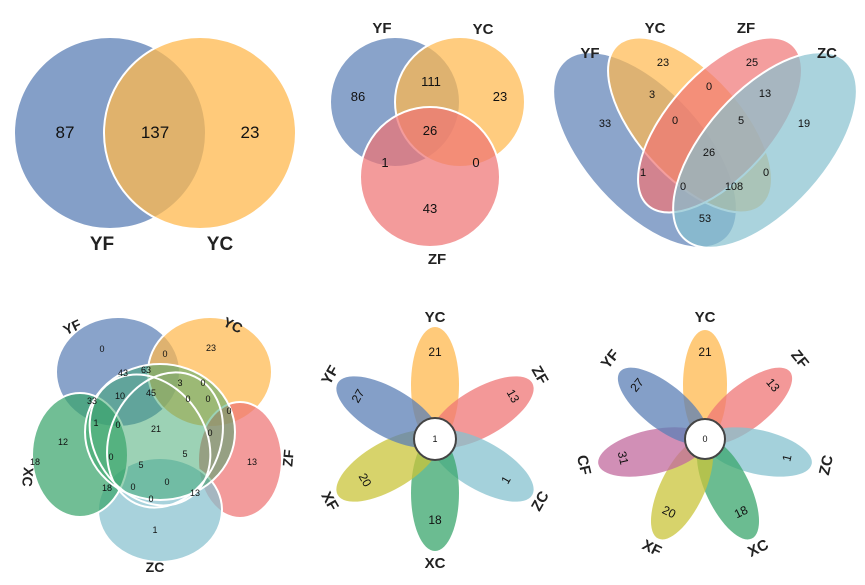 The height and width of the screenshot is (585, 865). Describe the element at coordinates (430, 208) in the screenshot. I see `value-zf-only: 43` at that location.